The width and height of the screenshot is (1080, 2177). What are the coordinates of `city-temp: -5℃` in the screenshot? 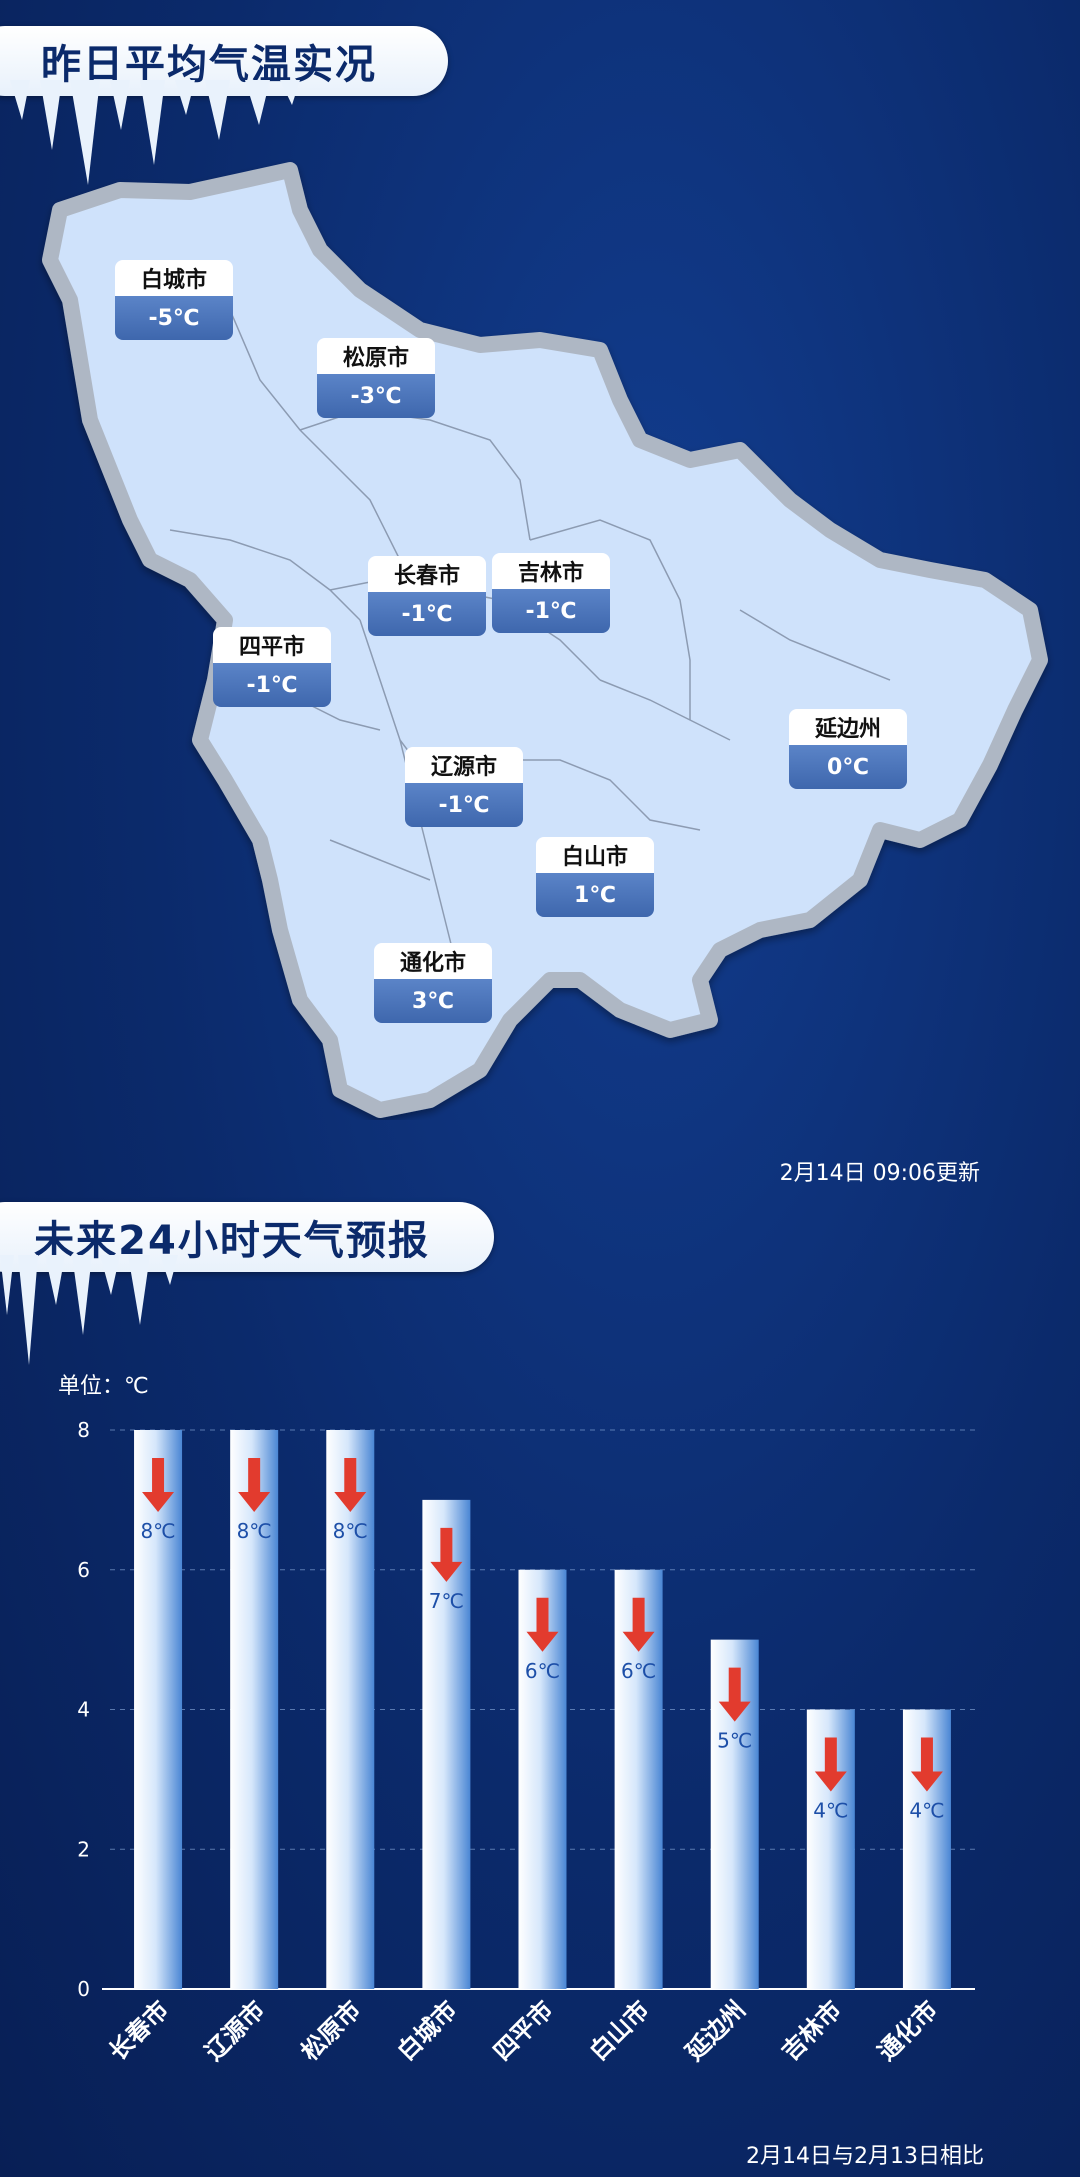 It's located at (174, 318).